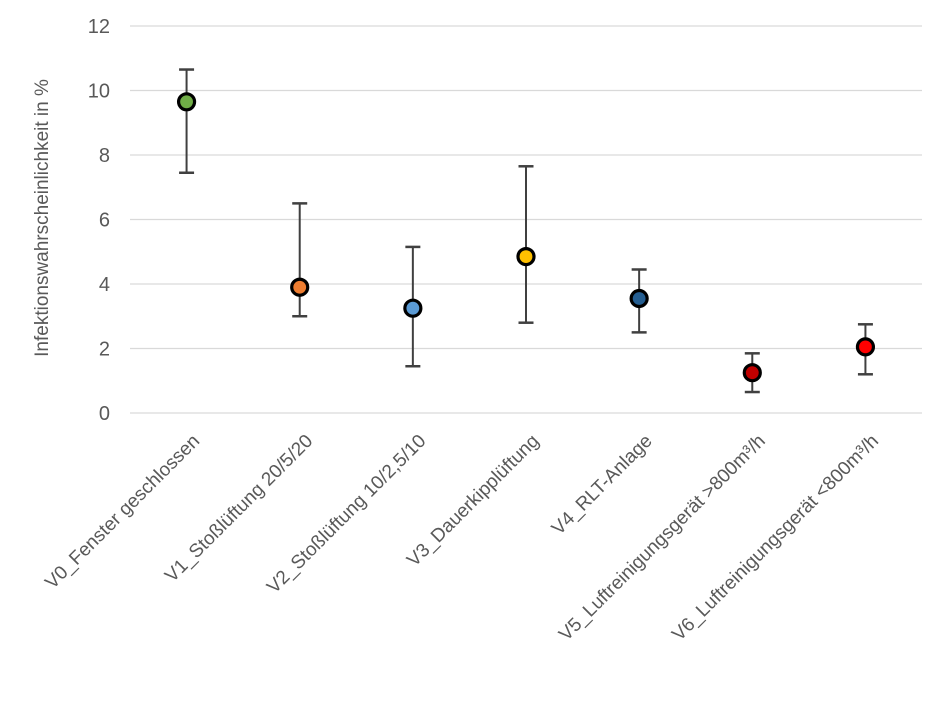  What do you see at coordinates (473, 501) in the screenshot?
I see `x-category-label: V3_Dauerkipplüftung` at bounding box center [473, 501].